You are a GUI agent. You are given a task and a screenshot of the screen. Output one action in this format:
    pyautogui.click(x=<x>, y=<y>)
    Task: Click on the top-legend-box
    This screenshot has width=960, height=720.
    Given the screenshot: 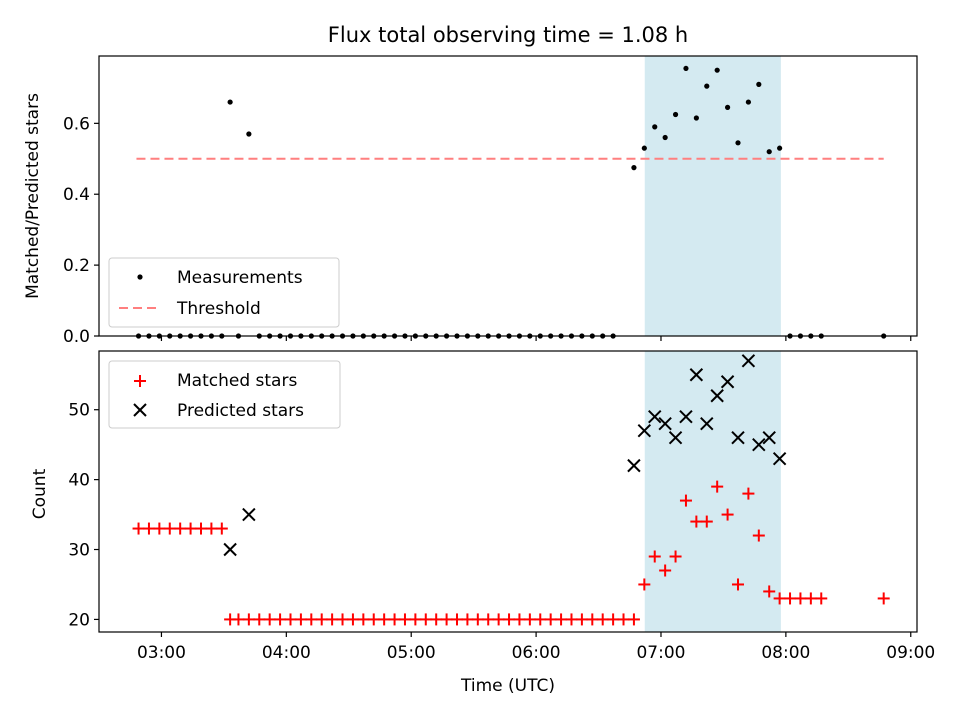 What is the action you would take?
    pyautogui.click(x=224, y=292)
    